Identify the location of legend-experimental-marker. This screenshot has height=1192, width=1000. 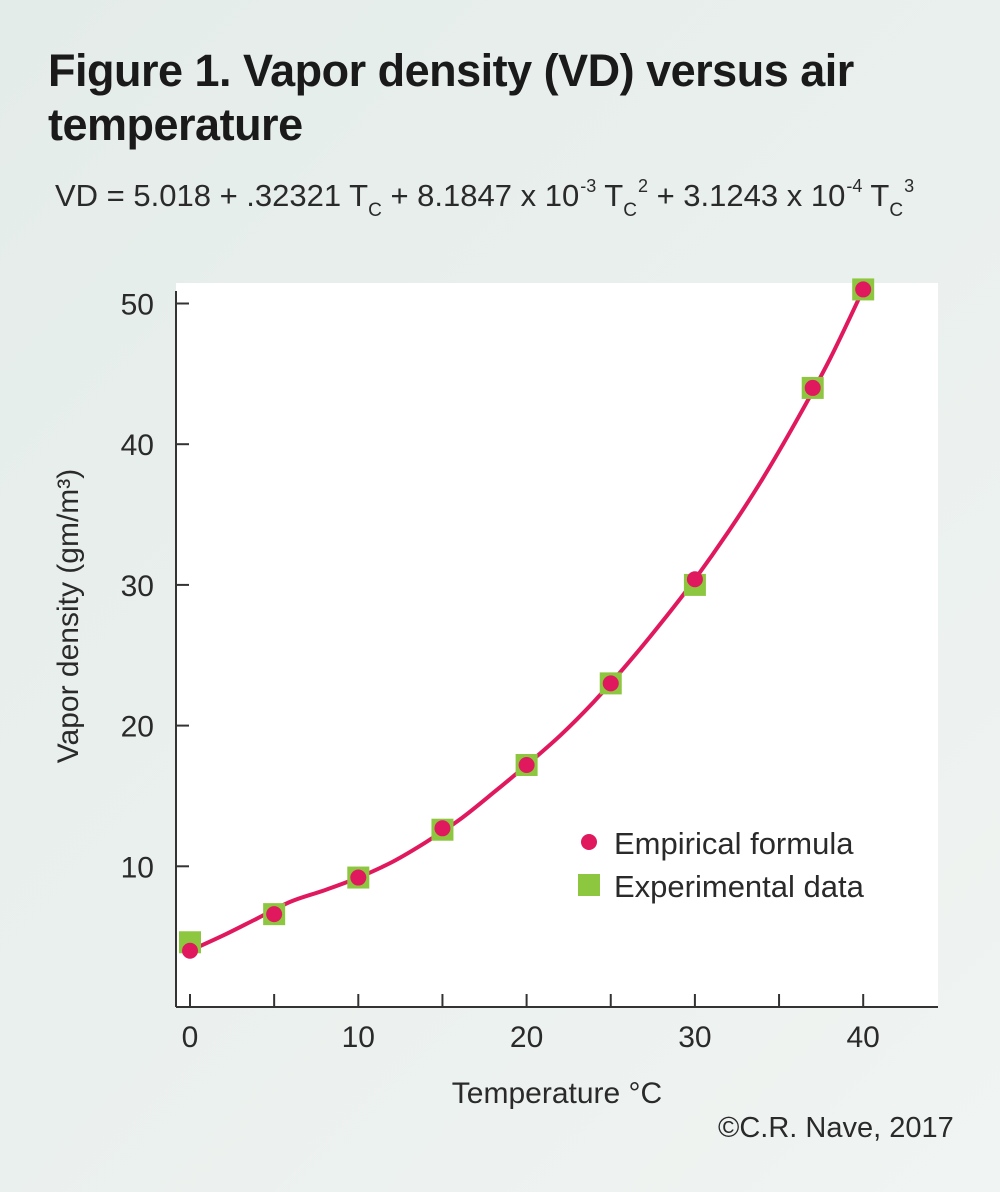
(589, 885).